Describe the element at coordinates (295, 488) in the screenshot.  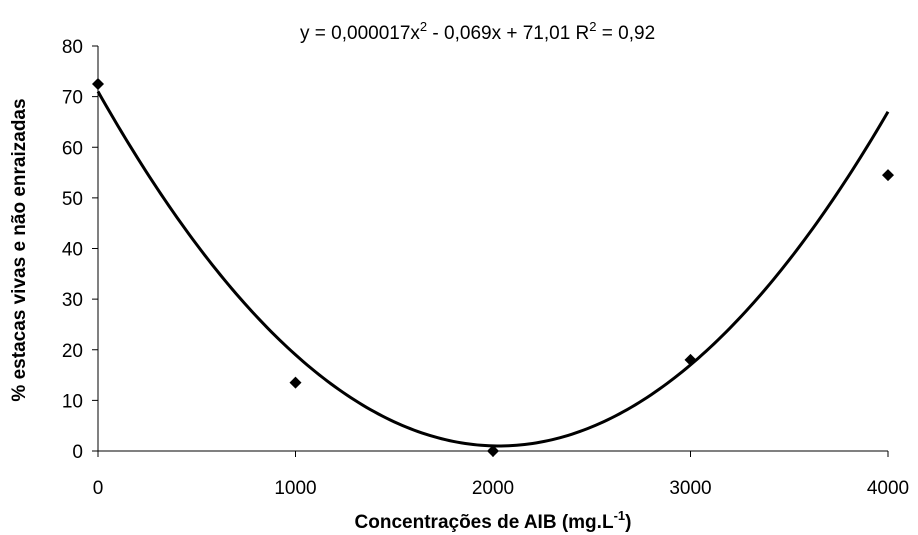
I see `x-tick-label: 1000` at that location.